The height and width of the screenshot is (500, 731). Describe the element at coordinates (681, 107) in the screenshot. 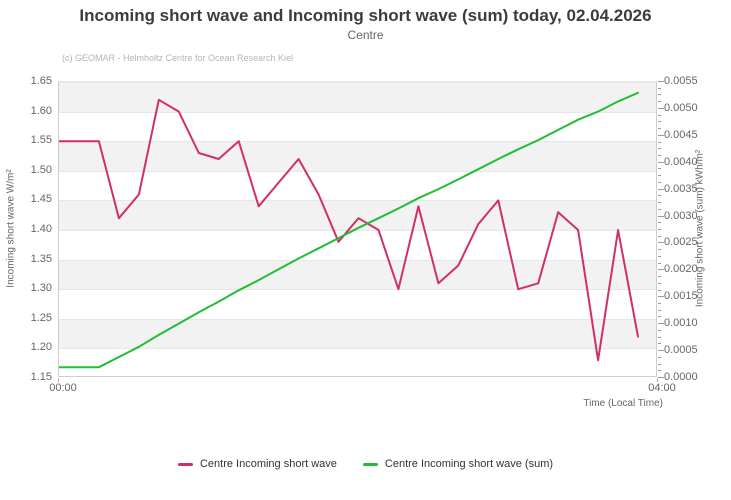

I see `right-axis-tick-label: 0.0050` at that location.